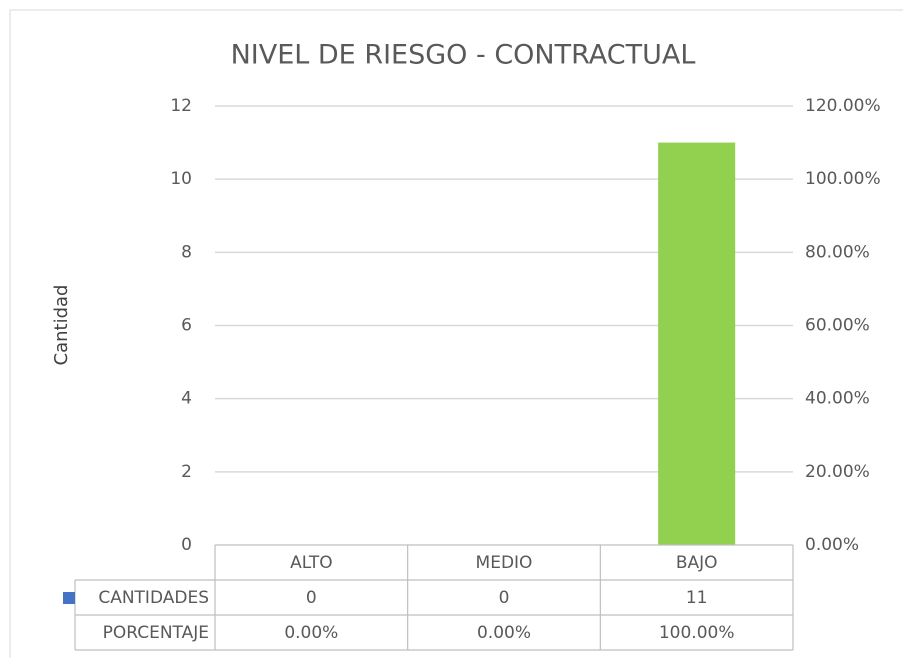 The width and height of the screenshot is (903, 658). What do you see at coordinates (61, 325) in the screenshot?
I see `y-axis-label: Cantidad` at bounding box center [61, 325].